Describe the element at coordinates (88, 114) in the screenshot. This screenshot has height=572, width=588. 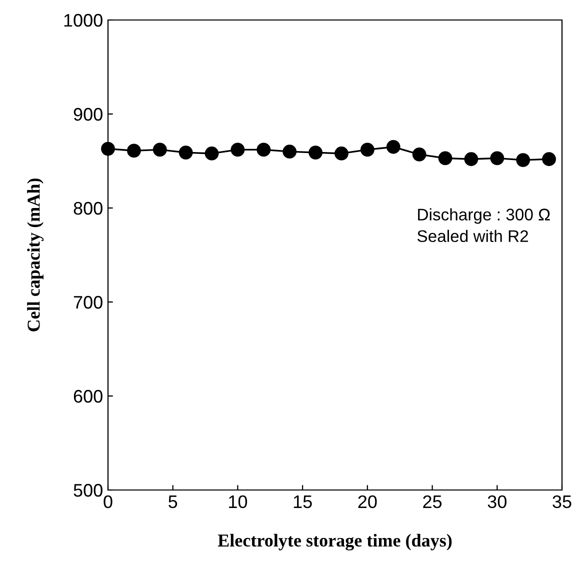
I see `y-tick-label: 900` at that location.